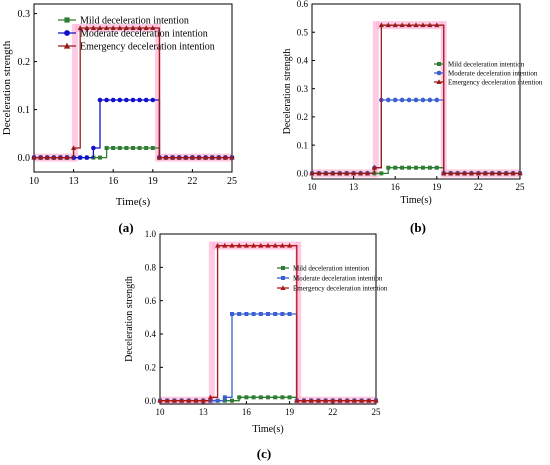  What do you see at coordinates (290, 412) in the screenshot?
I see `x-tick-label: 19` at bounding box center [290, 412].